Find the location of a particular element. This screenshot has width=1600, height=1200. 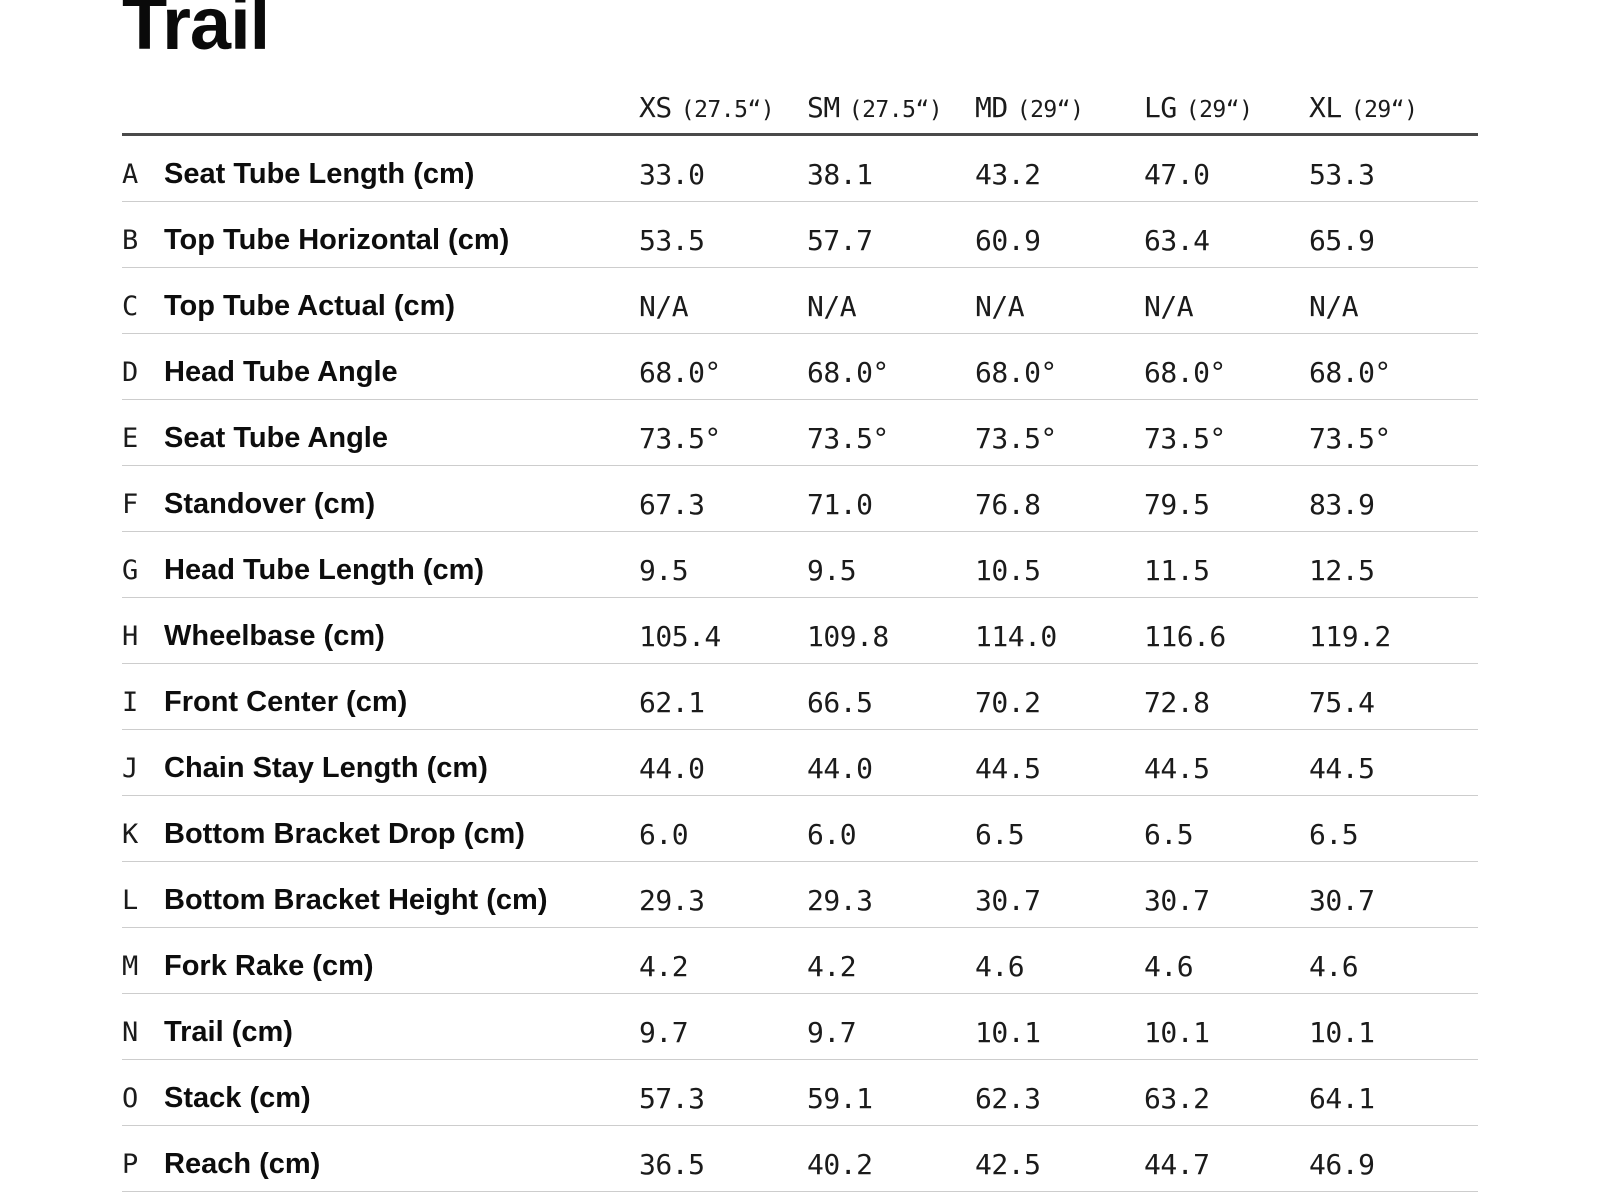

cell-value-xl: N/A is located at coordinates (1334, 306).